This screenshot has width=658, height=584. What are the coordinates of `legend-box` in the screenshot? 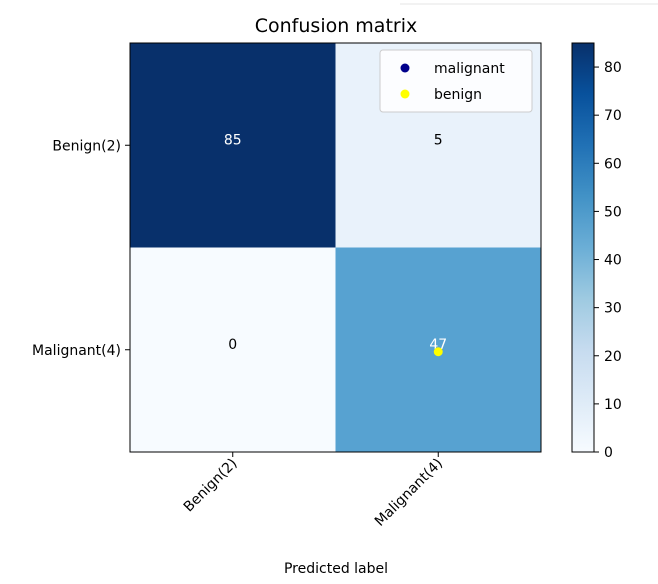 It's located at (456, 81).